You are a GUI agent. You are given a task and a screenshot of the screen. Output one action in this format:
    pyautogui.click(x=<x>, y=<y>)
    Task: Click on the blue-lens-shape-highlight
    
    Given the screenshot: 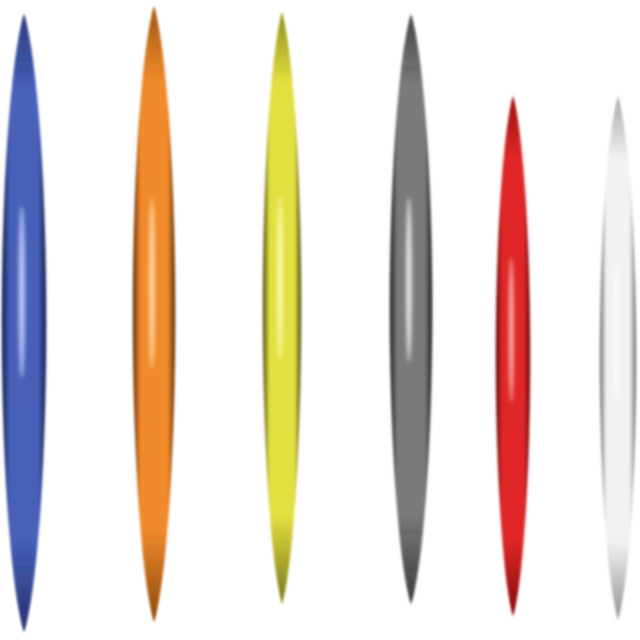 What is the action you would take?
    pyautogui.click(x=21, y=292)
    